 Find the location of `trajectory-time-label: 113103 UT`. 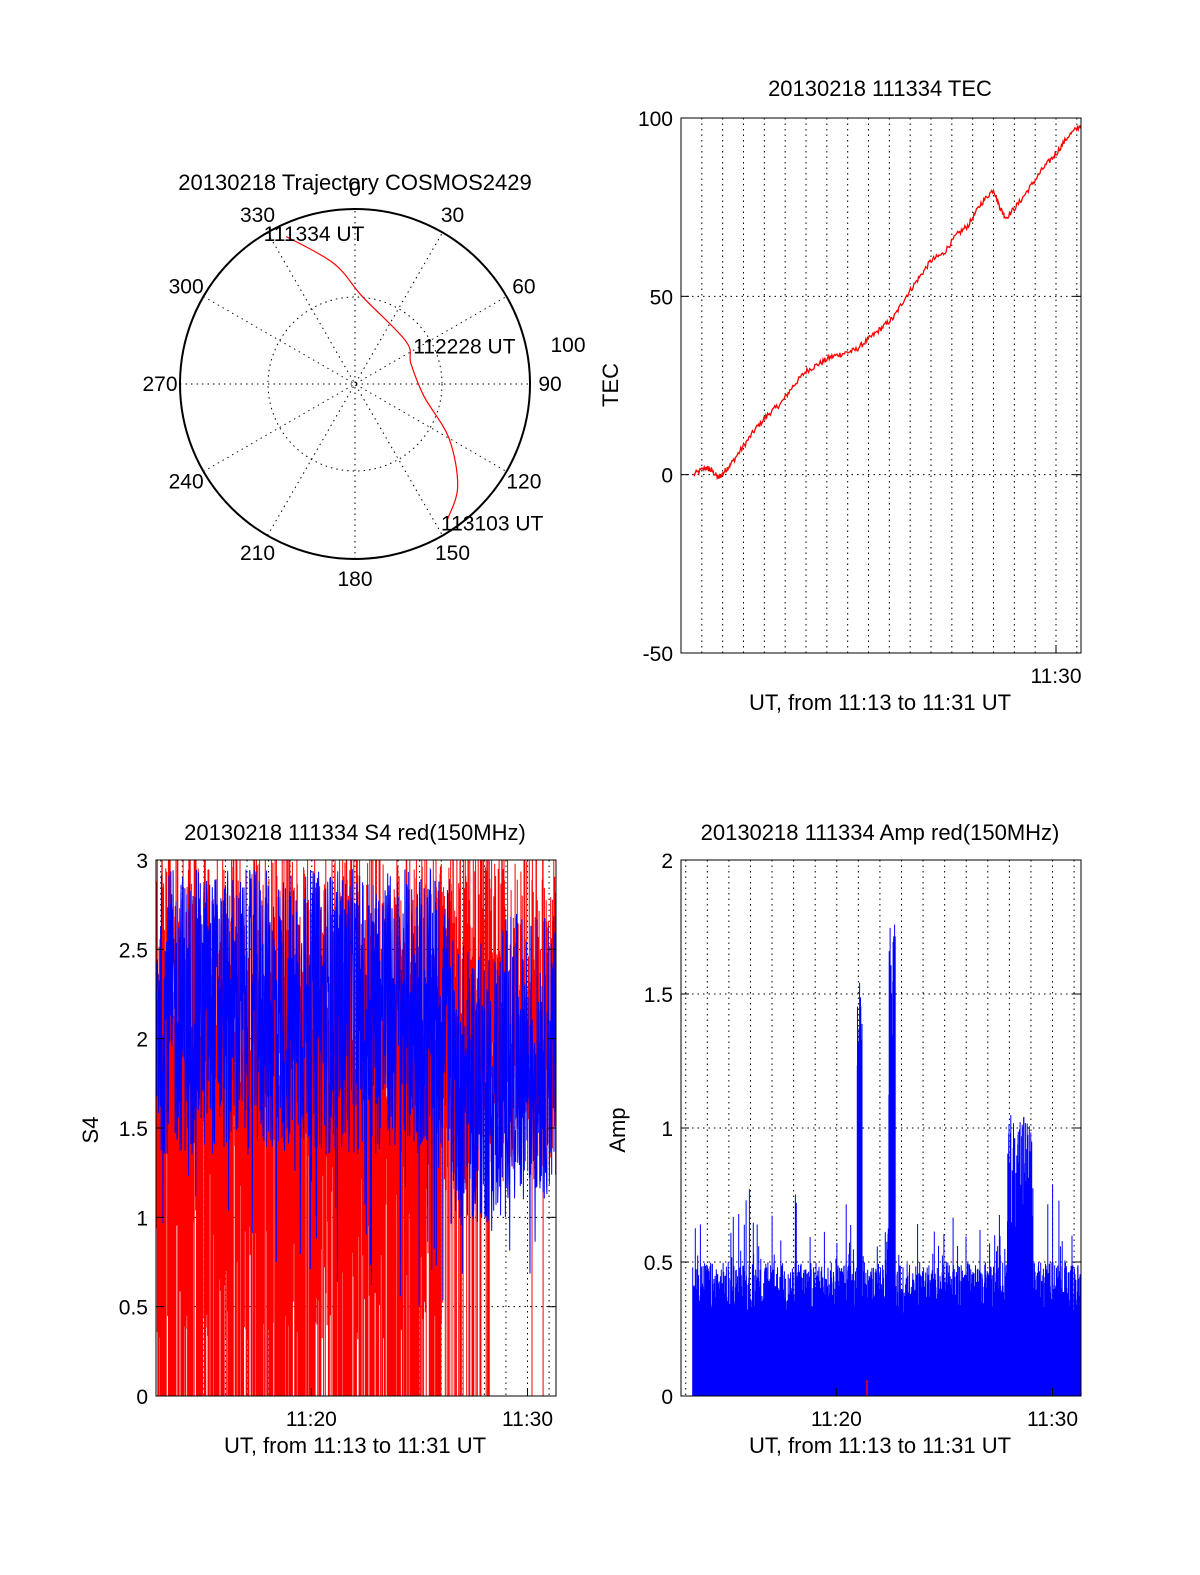

trajectory-time-label: 113103 UT is located at coordinates (492, 523).